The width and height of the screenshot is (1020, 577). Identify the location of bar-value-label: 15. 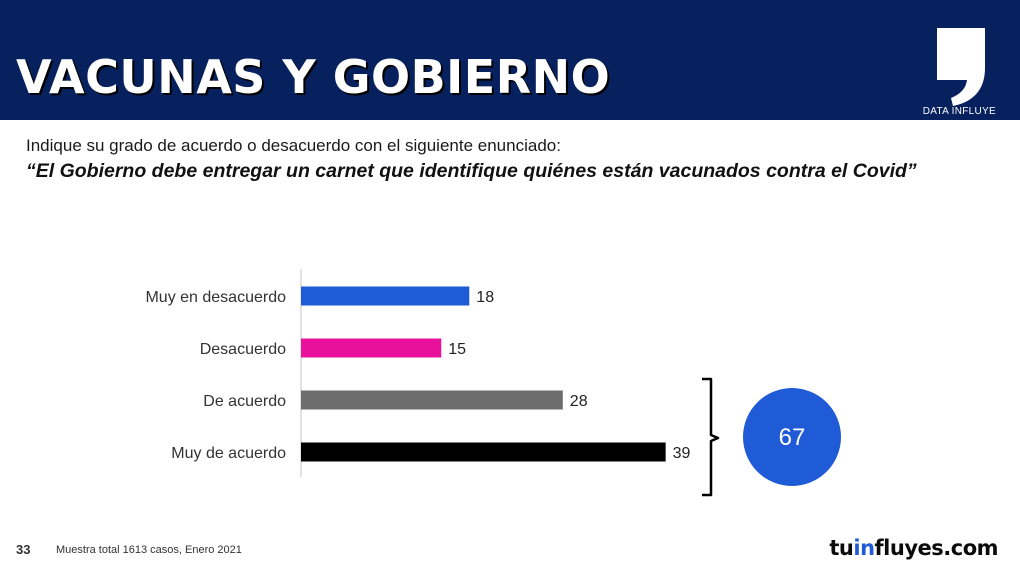
(457, 349).